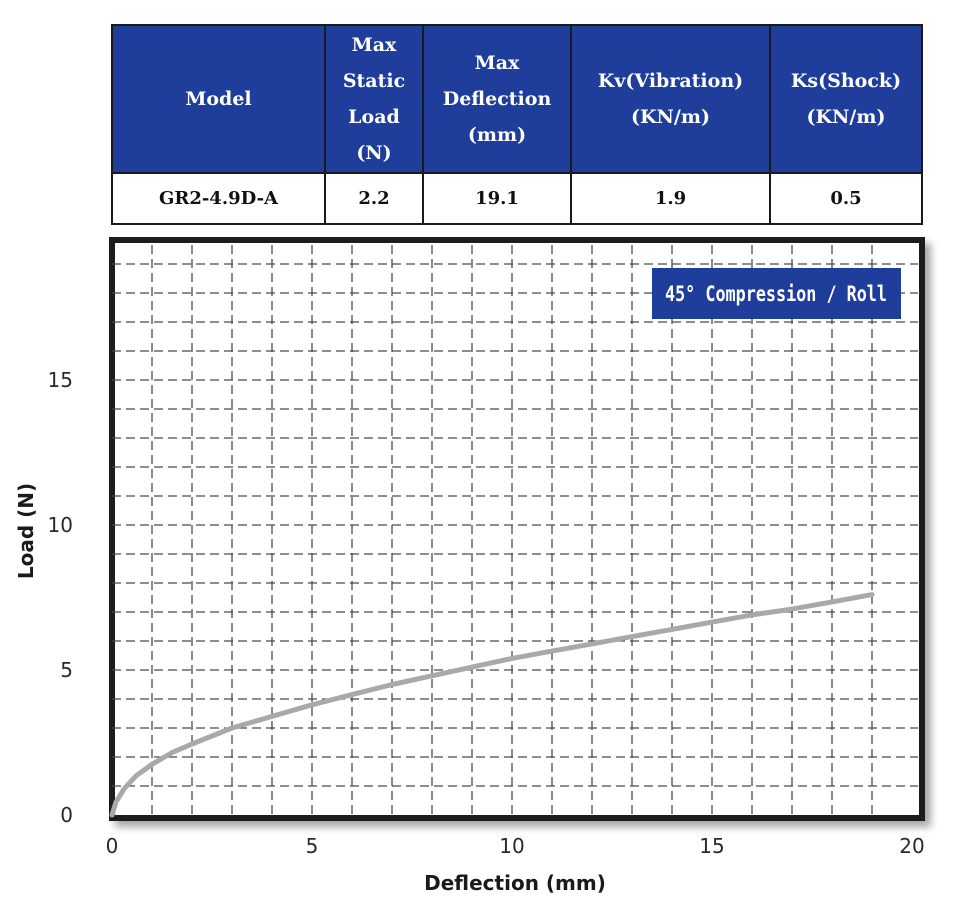  I want to click on header-max-deflection: Max Deflection (mm), so click(497, 99).